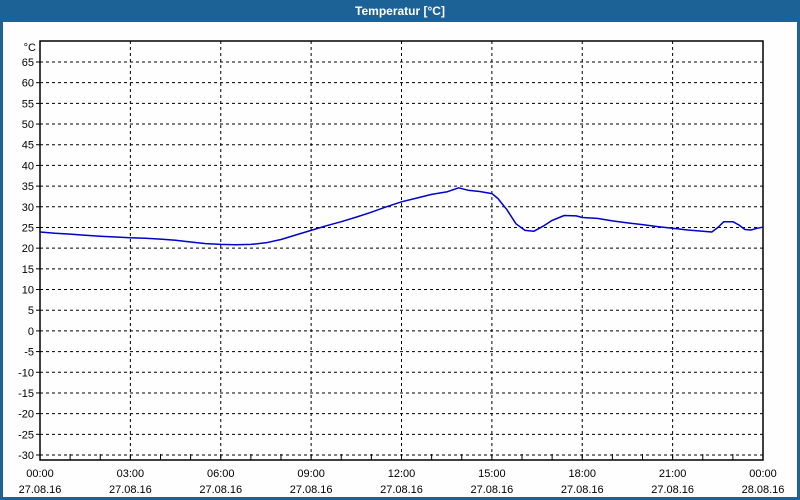  What do you see at coordinates (221, 474) in the screenshot?
I see `x-tick-time-label: 06:00` at bounding box center [221, 474].